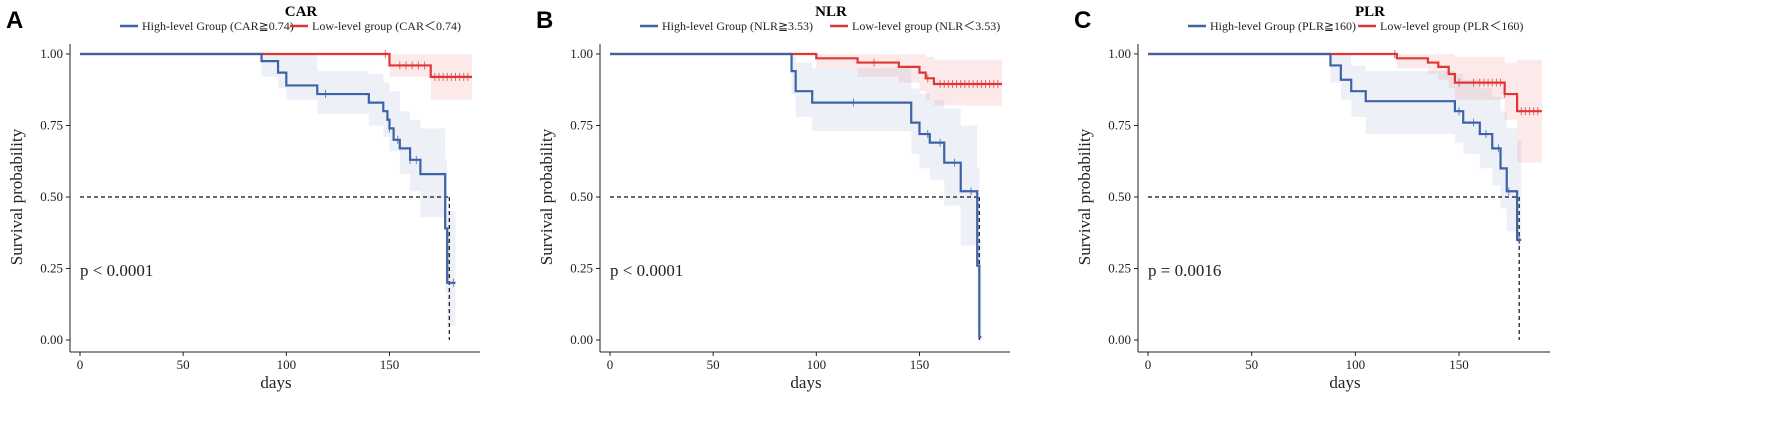  Describe the element at coordinates (1283, 26) in the screenshot. I see `legend-label: High-level Group (PLR≧160)` at that location.